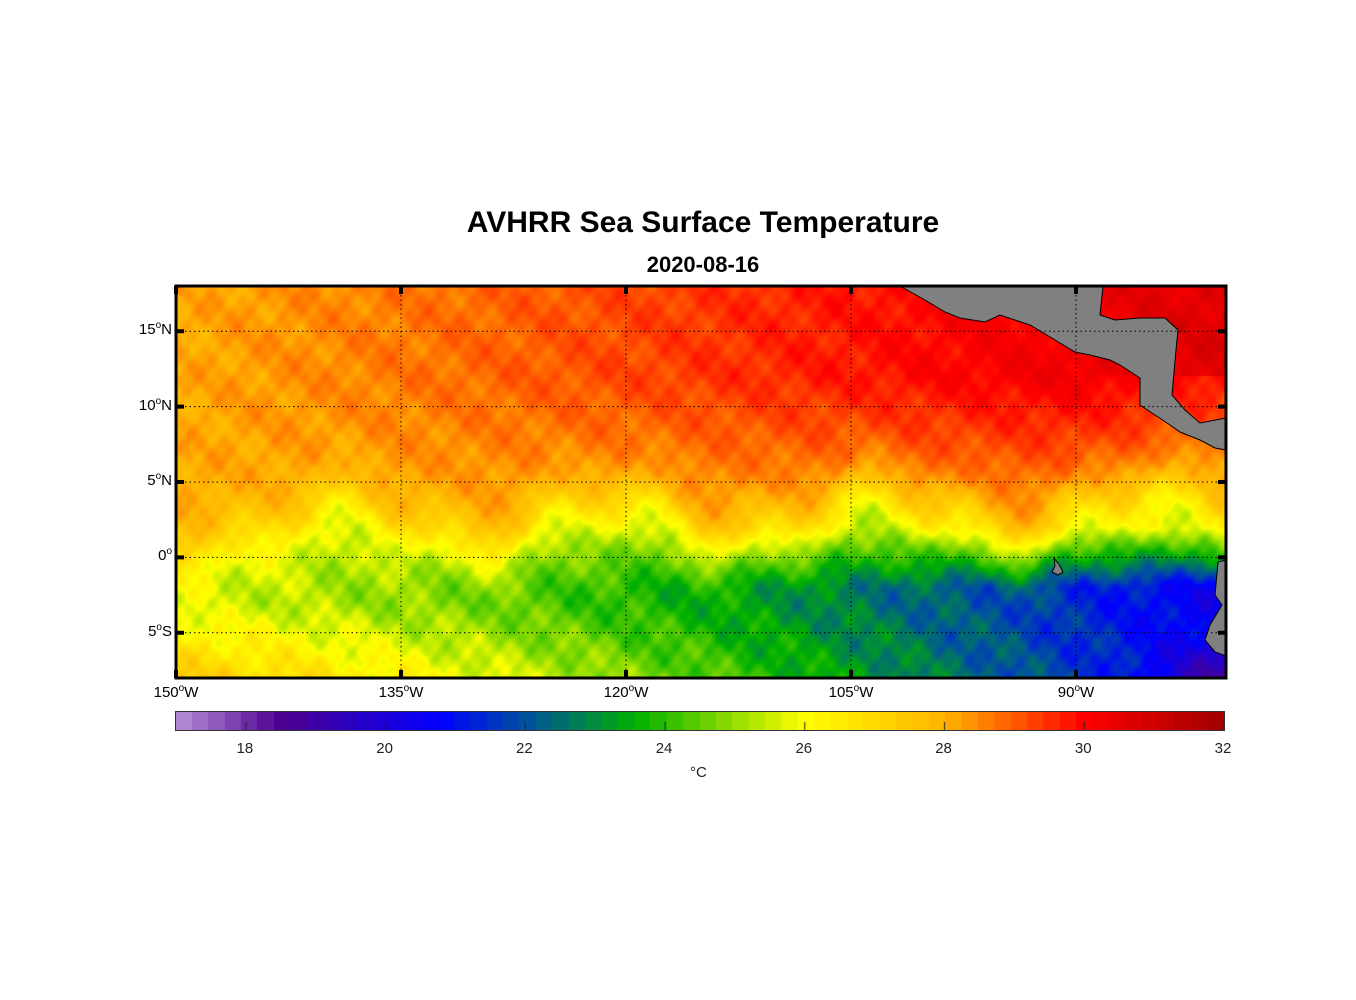 This screenshot has width=1356, height=1000. Describe the element at coordinates (245, 748) in the screenshot. I see `colorbar-tick-label: 18` at that location.